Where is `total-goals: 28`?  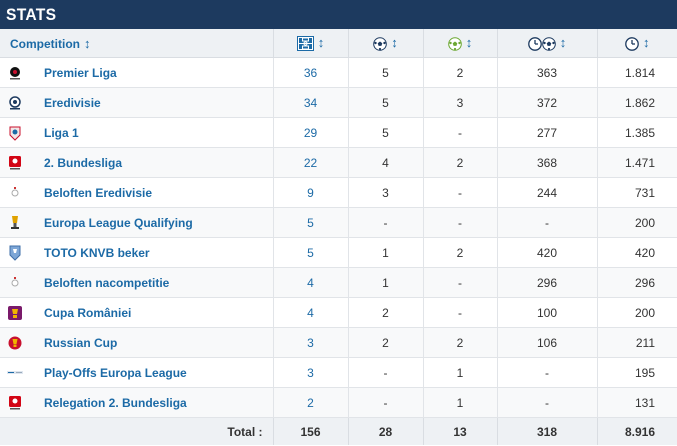
total-goals: 28 is located at coordinates (385, 431).